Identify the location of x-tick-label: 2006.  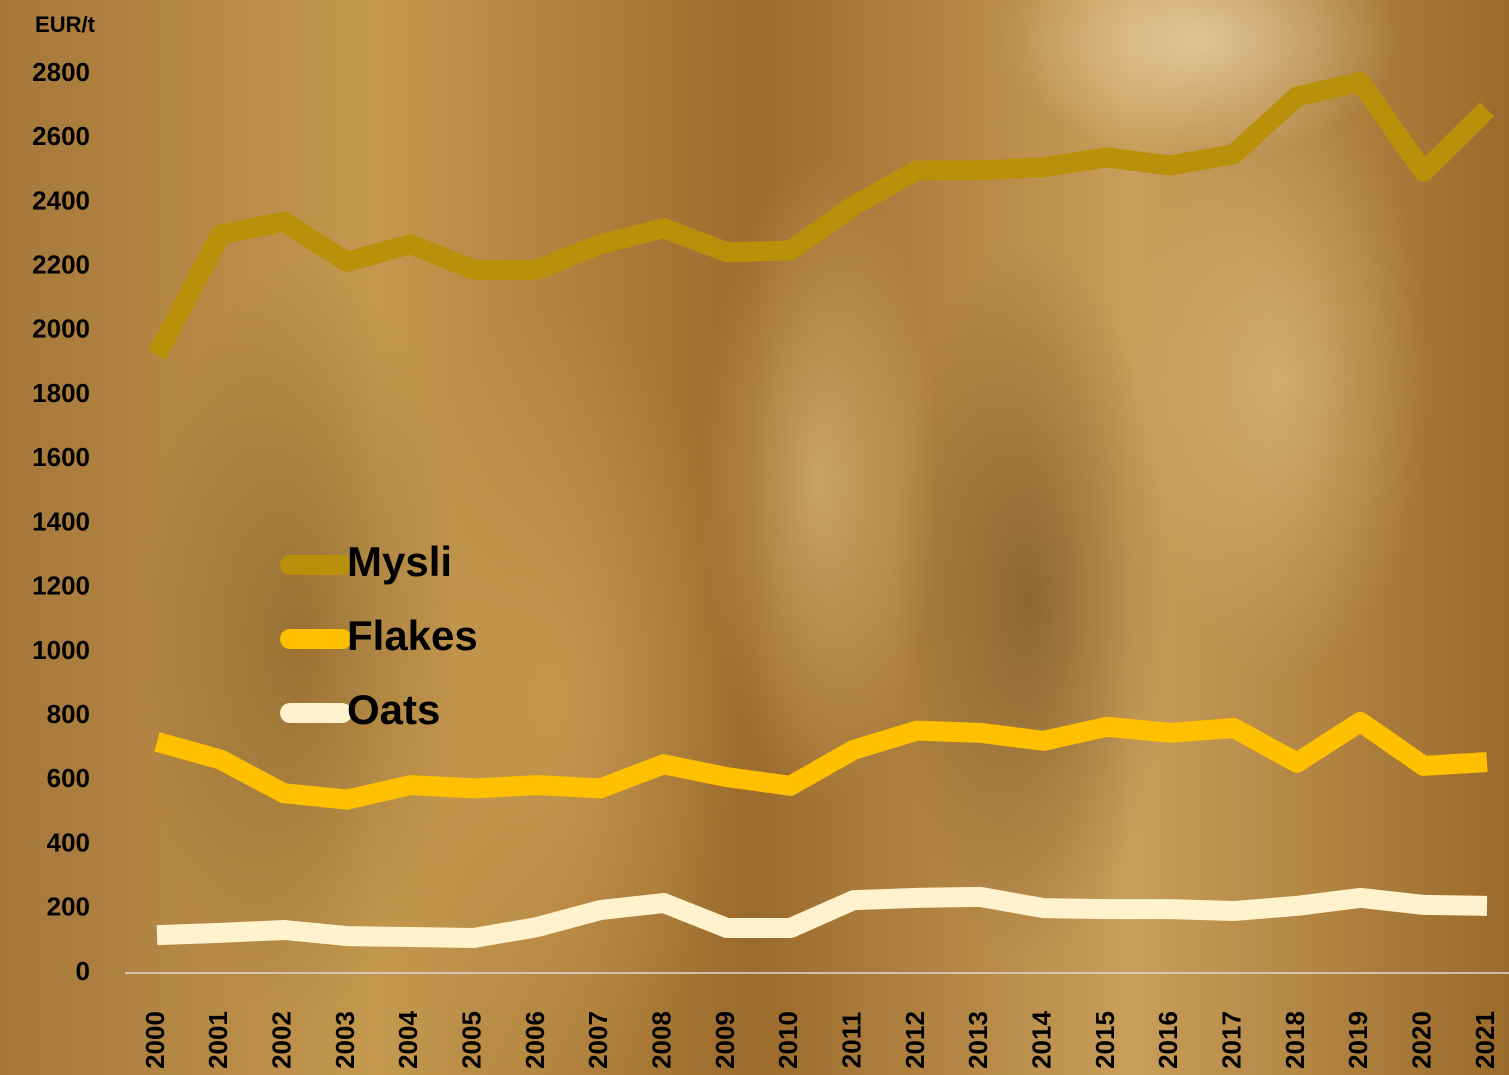
(535, 1040).